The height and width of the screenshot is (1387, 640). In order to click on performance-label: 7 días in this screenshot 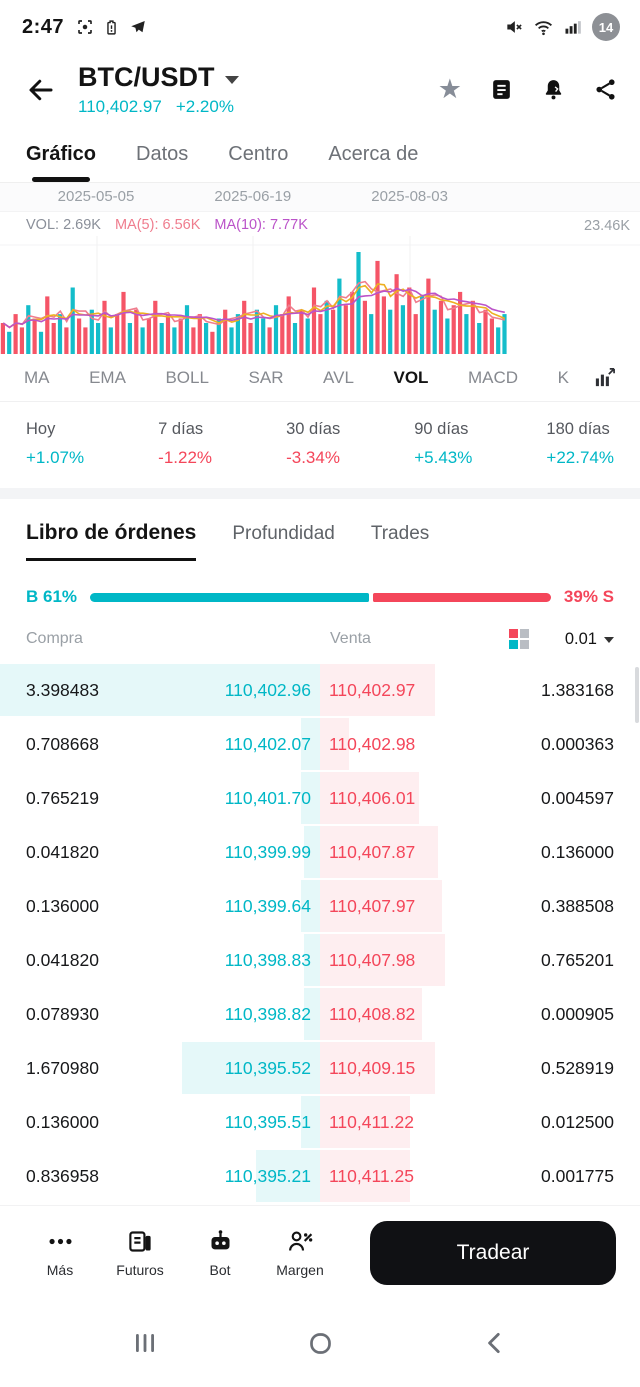, I will do `click(181, 429)`.